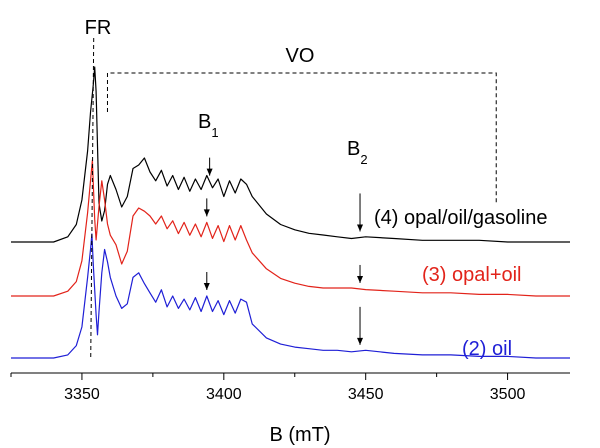  I want to click on x-tick-label: 3350, so click(82, 394).